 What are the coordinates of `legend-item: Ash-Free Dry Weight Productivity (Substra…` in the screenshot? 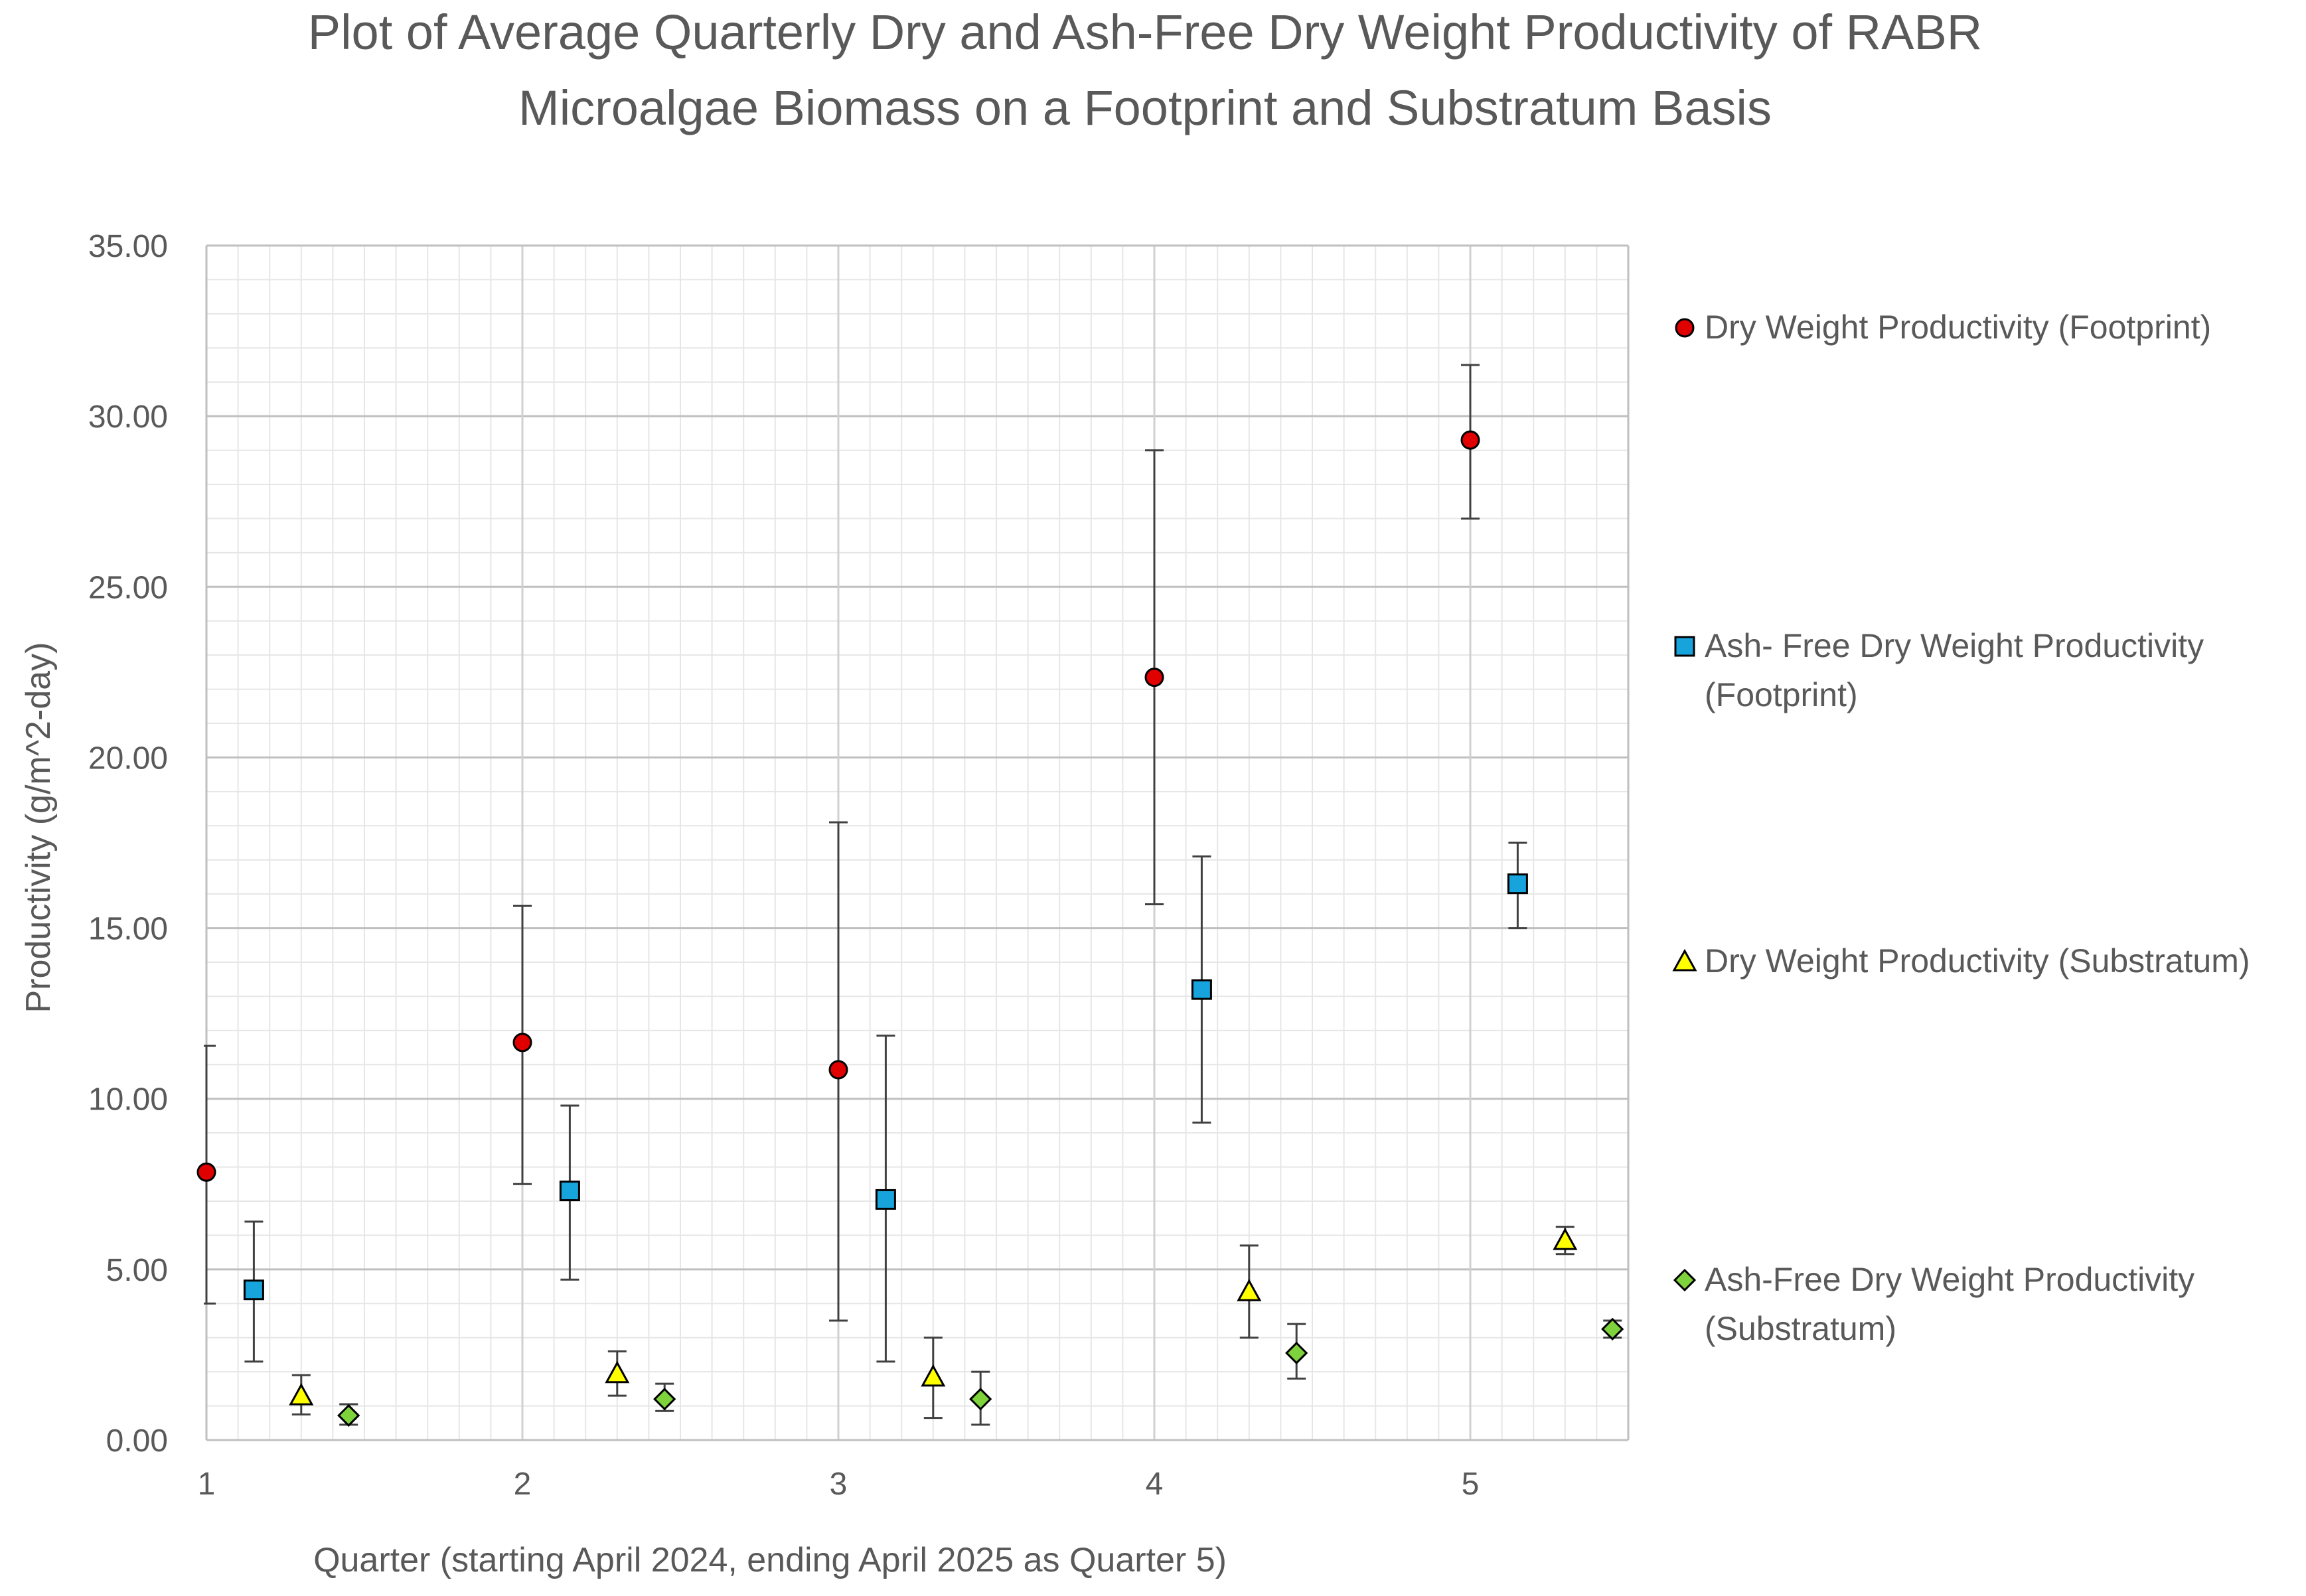 It's located at (1933, 1304).